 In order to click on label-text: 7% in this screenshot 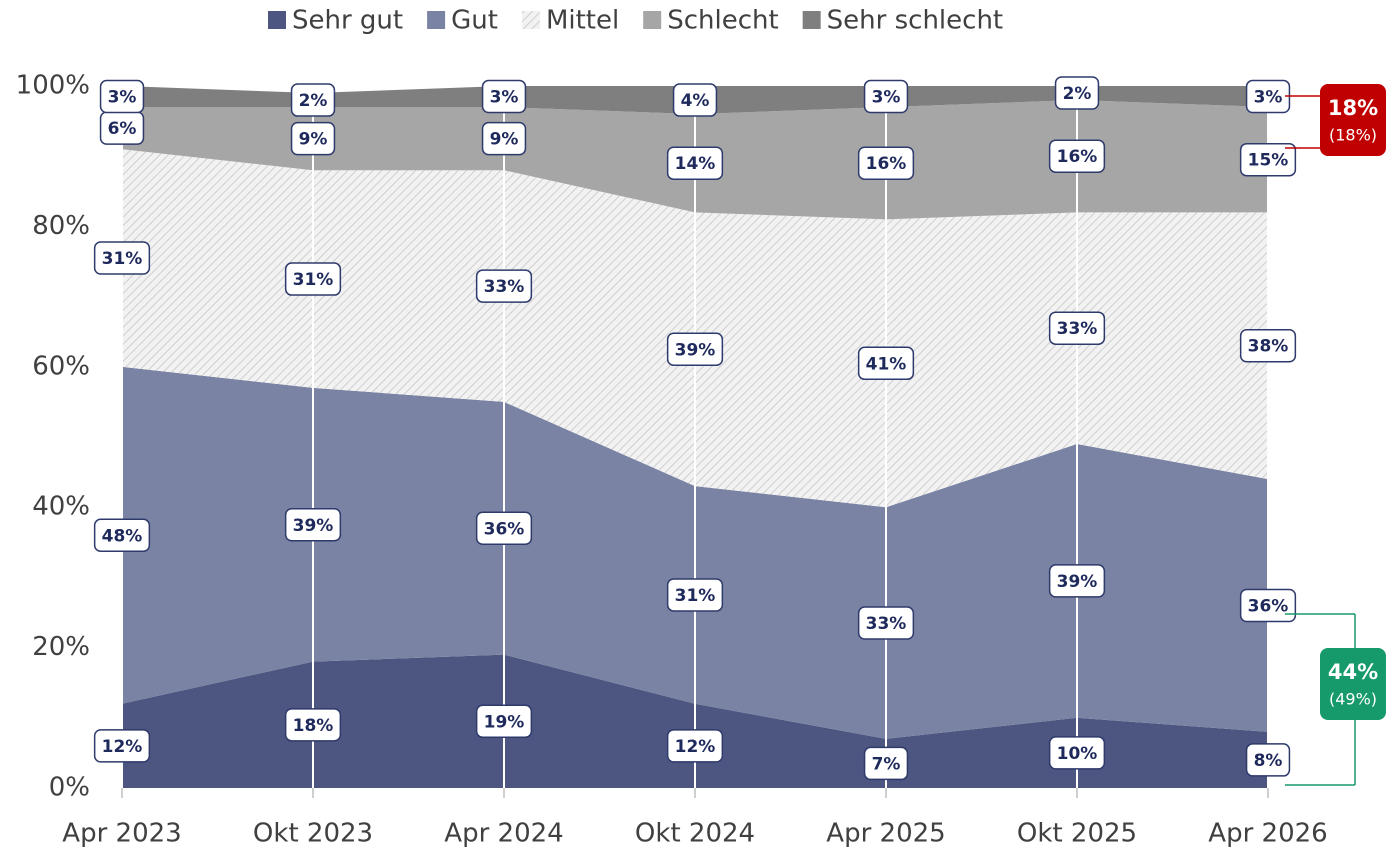, I will do `click(886, 764)`.